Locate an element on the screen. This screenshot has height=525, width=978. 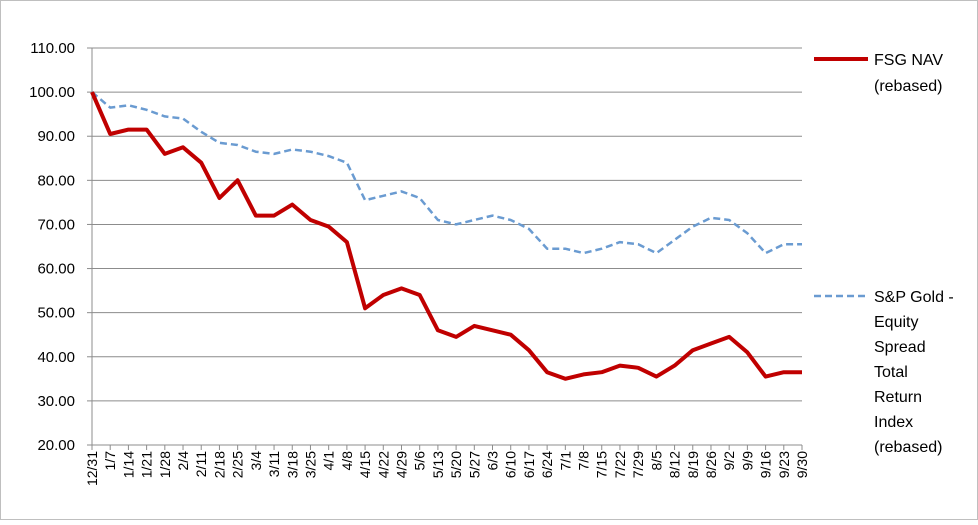
y-tick-label: 100.00 is located at coordinates (52, 92).